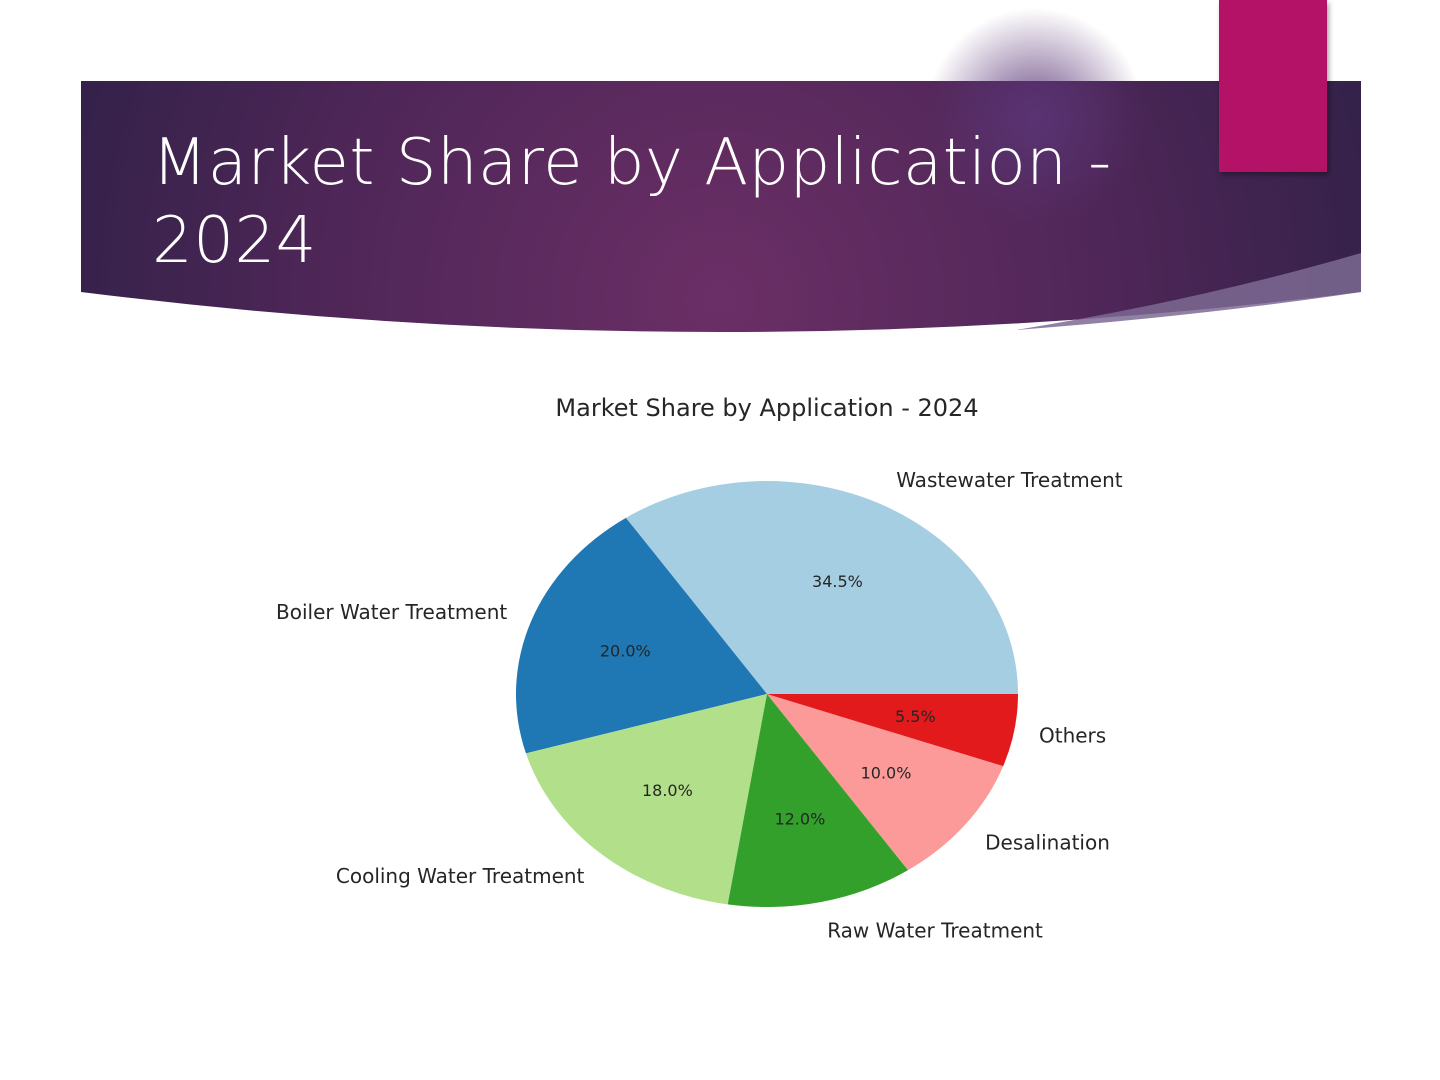 Image resolution: width=1440 pixels, height=1080 pixels. Describe the element at coordinates (641, 635) in the screenshot. I see `pie-slice-boiler-water-treatment` at that location.